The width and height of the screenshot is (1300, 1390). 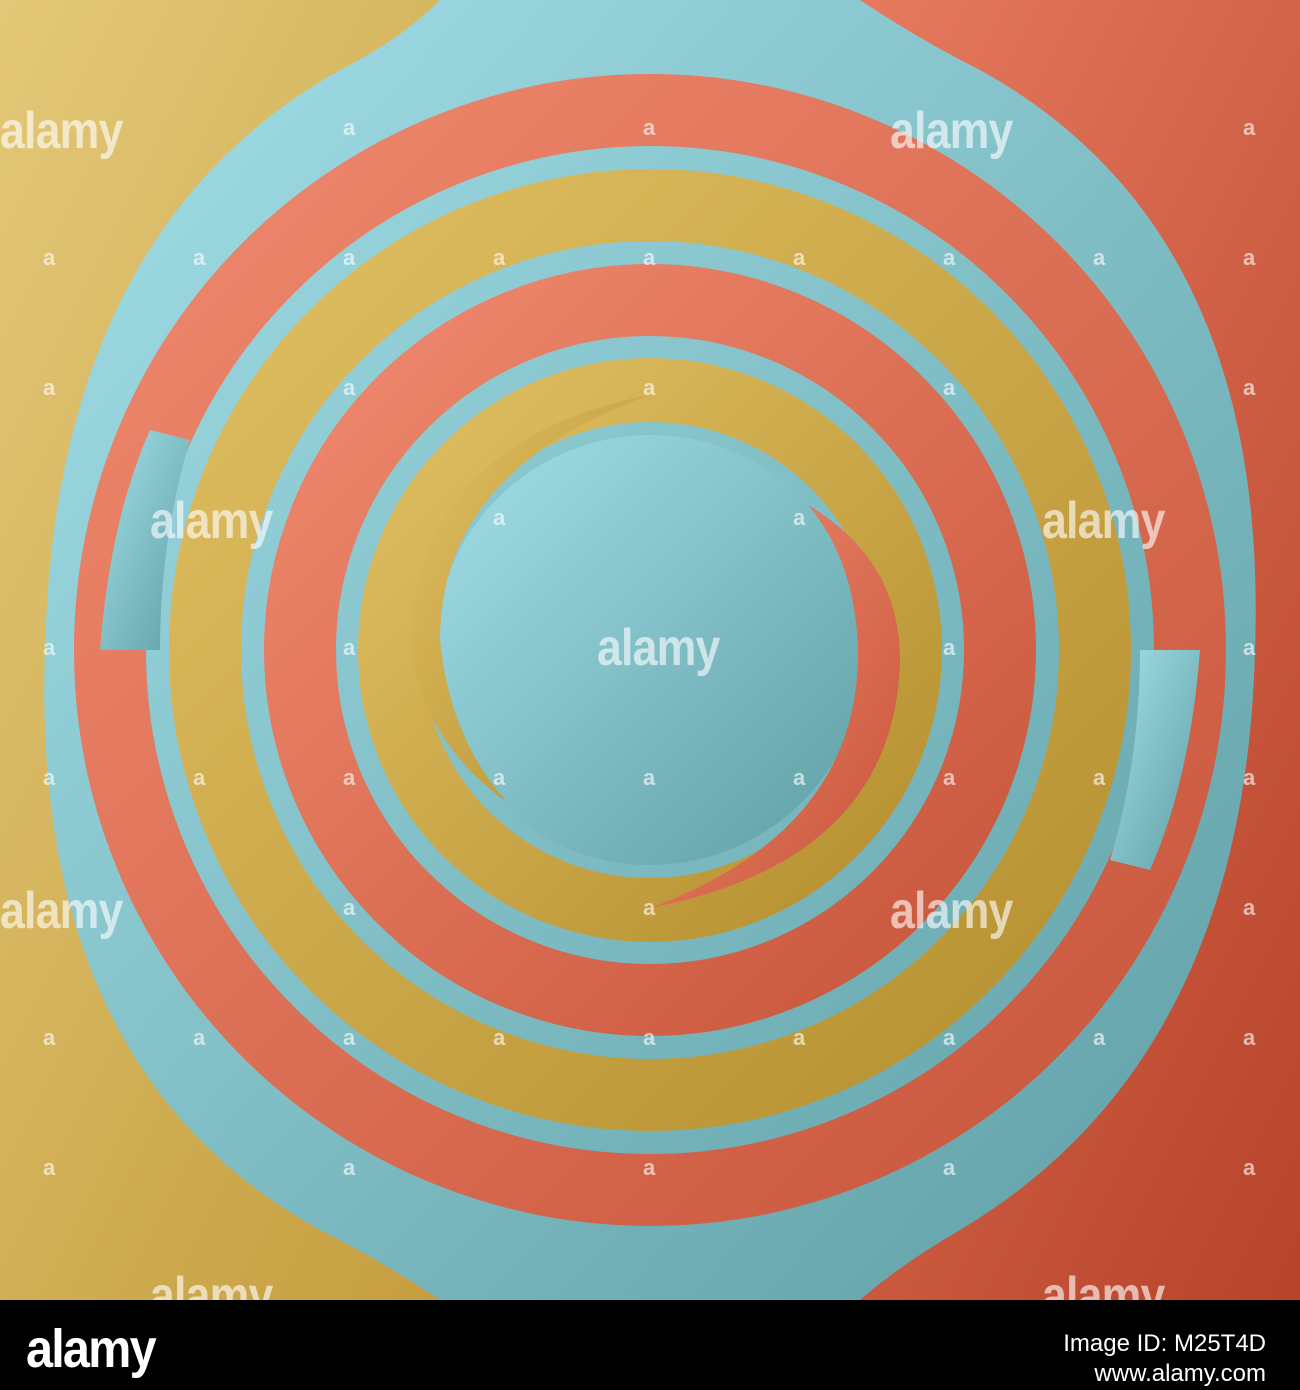 I want to click on coral-crescent, so click(x=775, y=706).